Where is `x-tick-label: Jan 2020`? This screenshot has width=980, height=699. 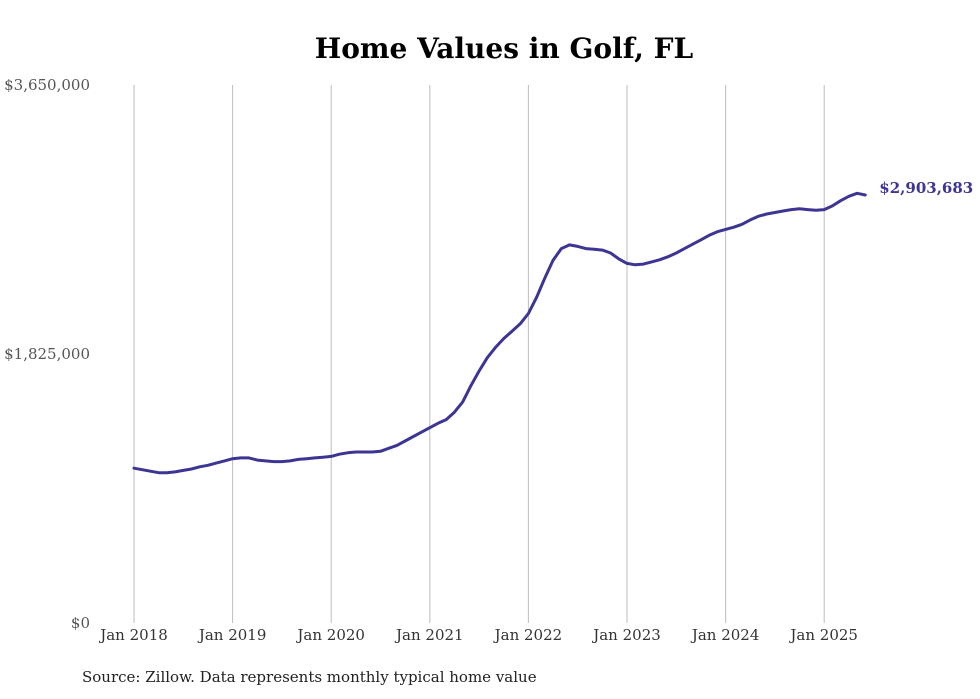 x-tick-label: Jan 2020 is located at coordinates (330, 635).